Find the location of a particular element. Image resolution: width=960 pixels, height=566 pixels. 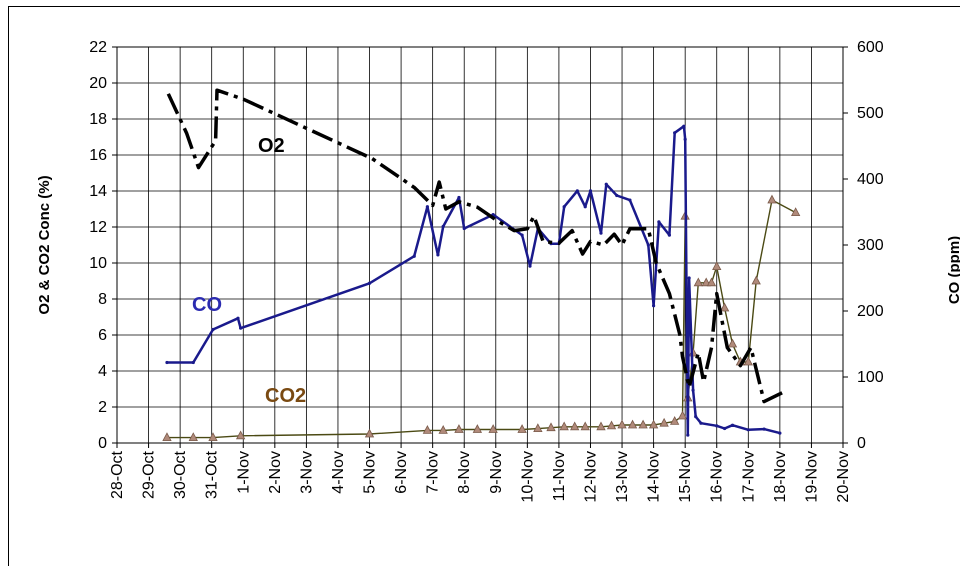

x-tick-label: 9-Nov is located at coordinates (496, 472).